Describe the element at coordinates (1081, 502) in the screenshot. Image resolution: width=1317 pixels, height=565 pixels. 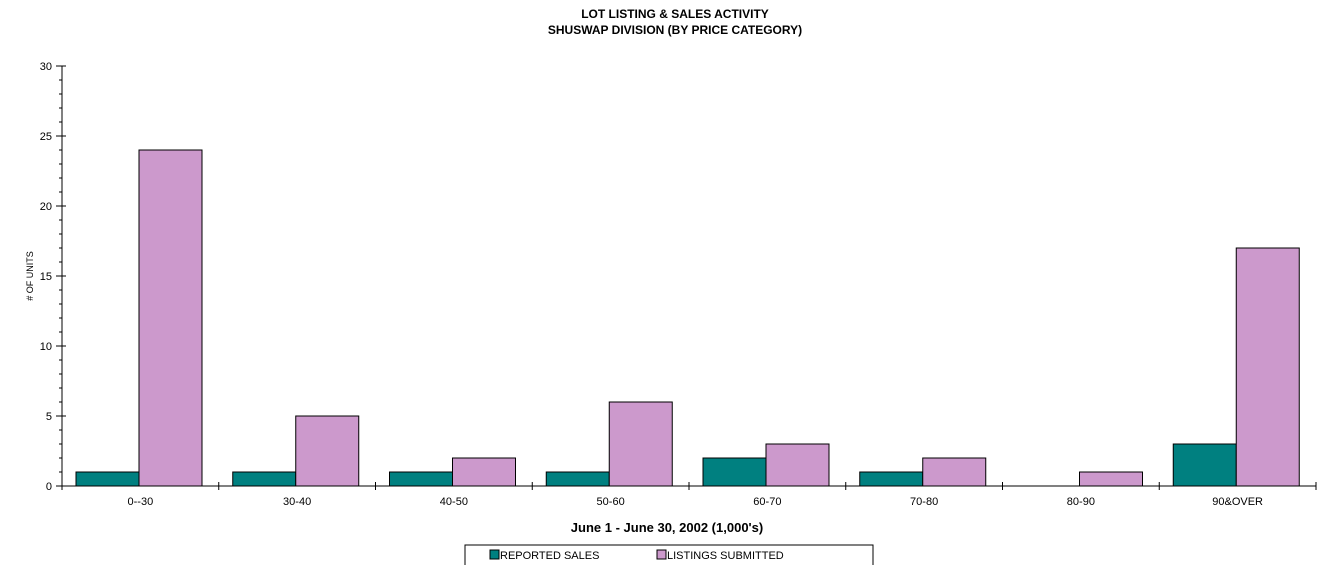
I see `x-tick-label: 80-90` at that location.